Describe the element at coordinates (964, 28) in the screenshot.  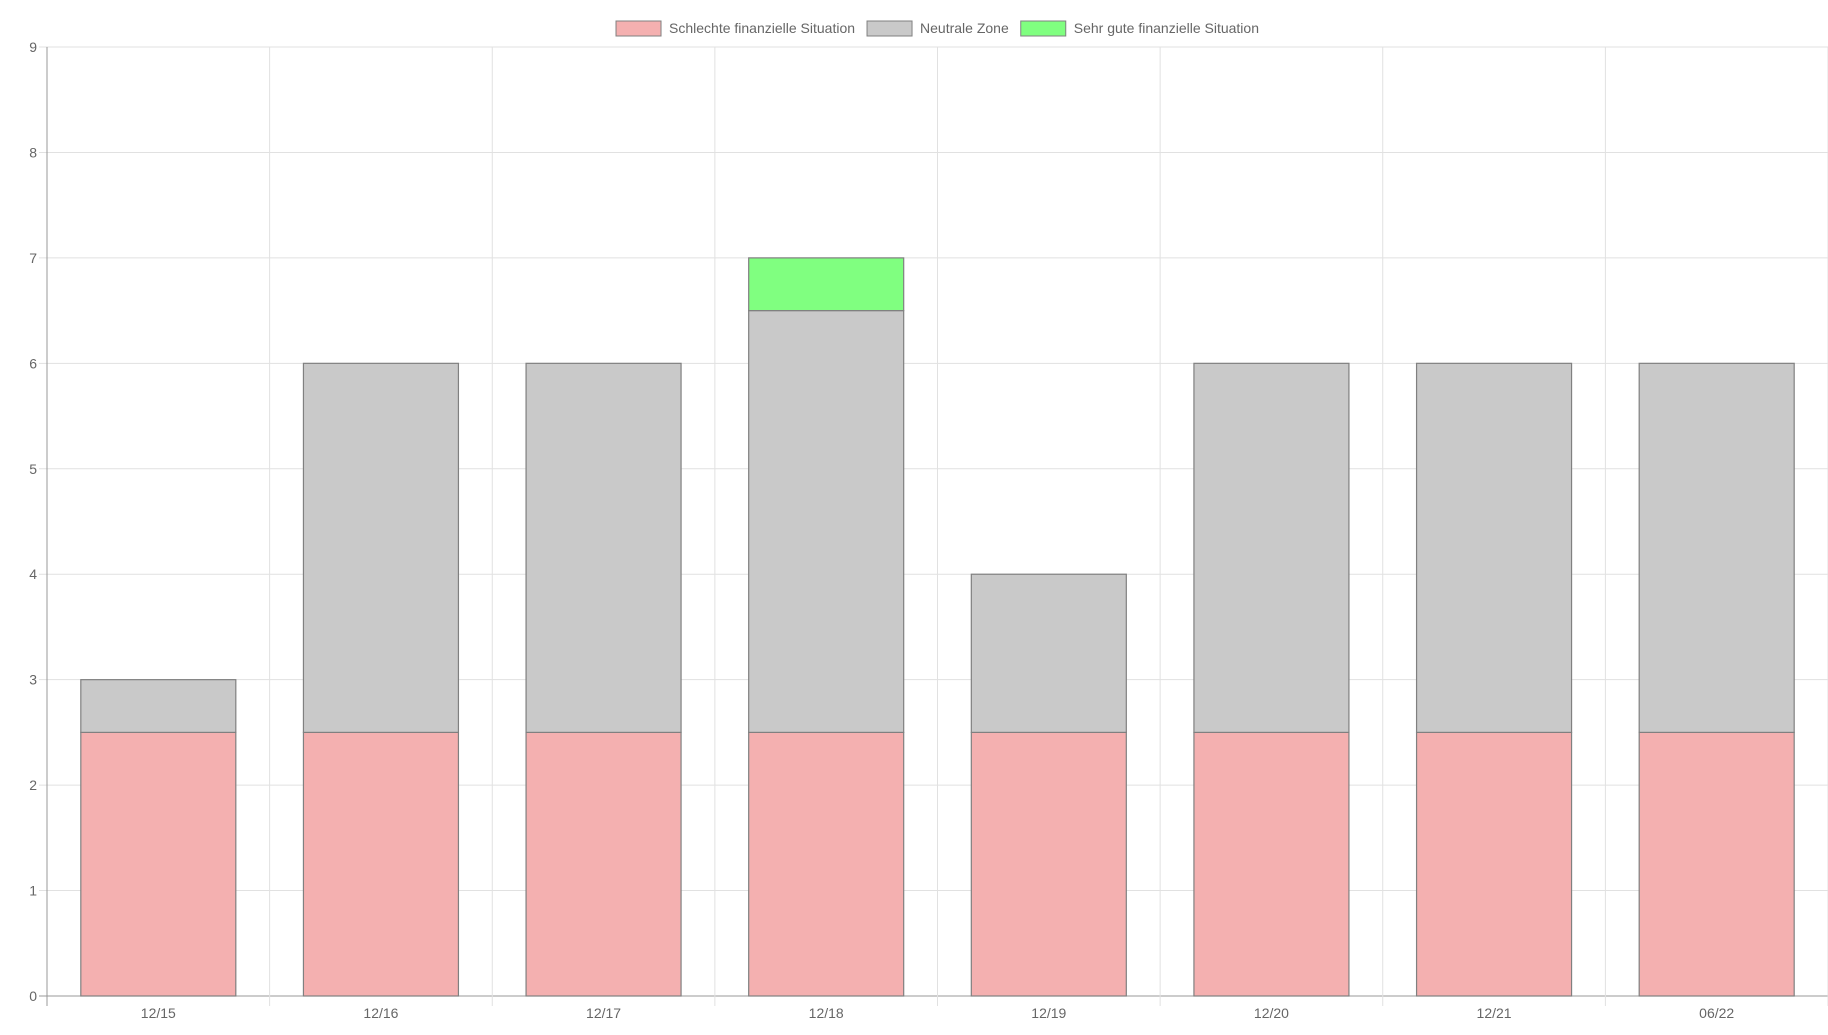
I see `legend-label: Neutrale Zone` at that location.